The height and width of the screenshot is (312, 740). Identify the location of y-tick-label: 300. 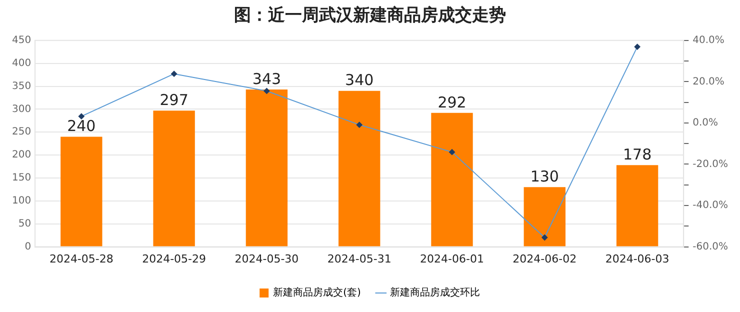
(22, 109).